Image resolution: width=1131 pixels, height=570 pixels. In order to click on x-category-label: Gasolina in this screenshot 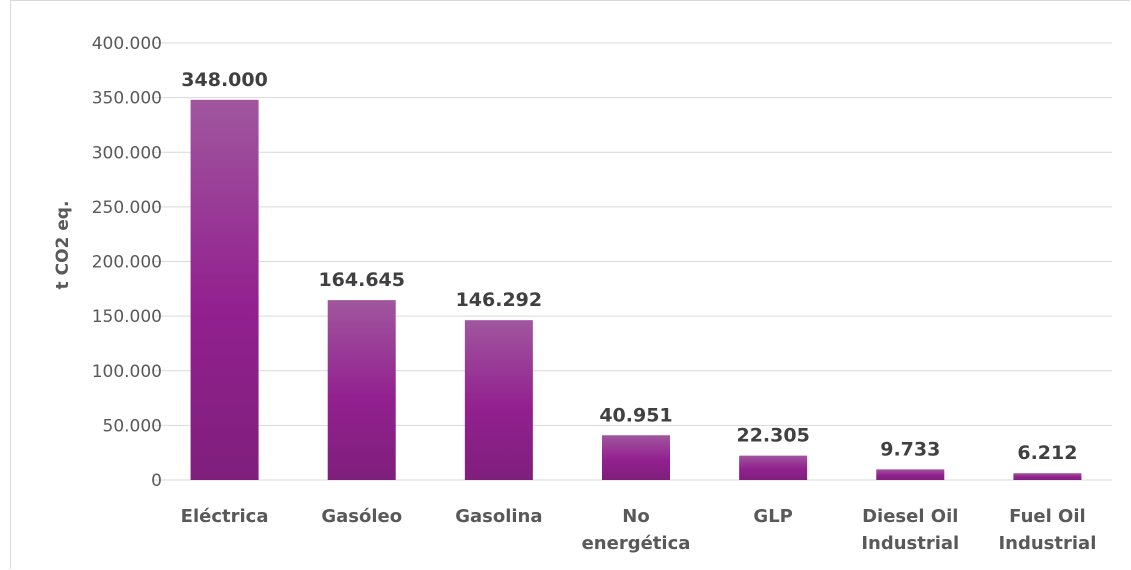, I will do `click(498, 516)`.